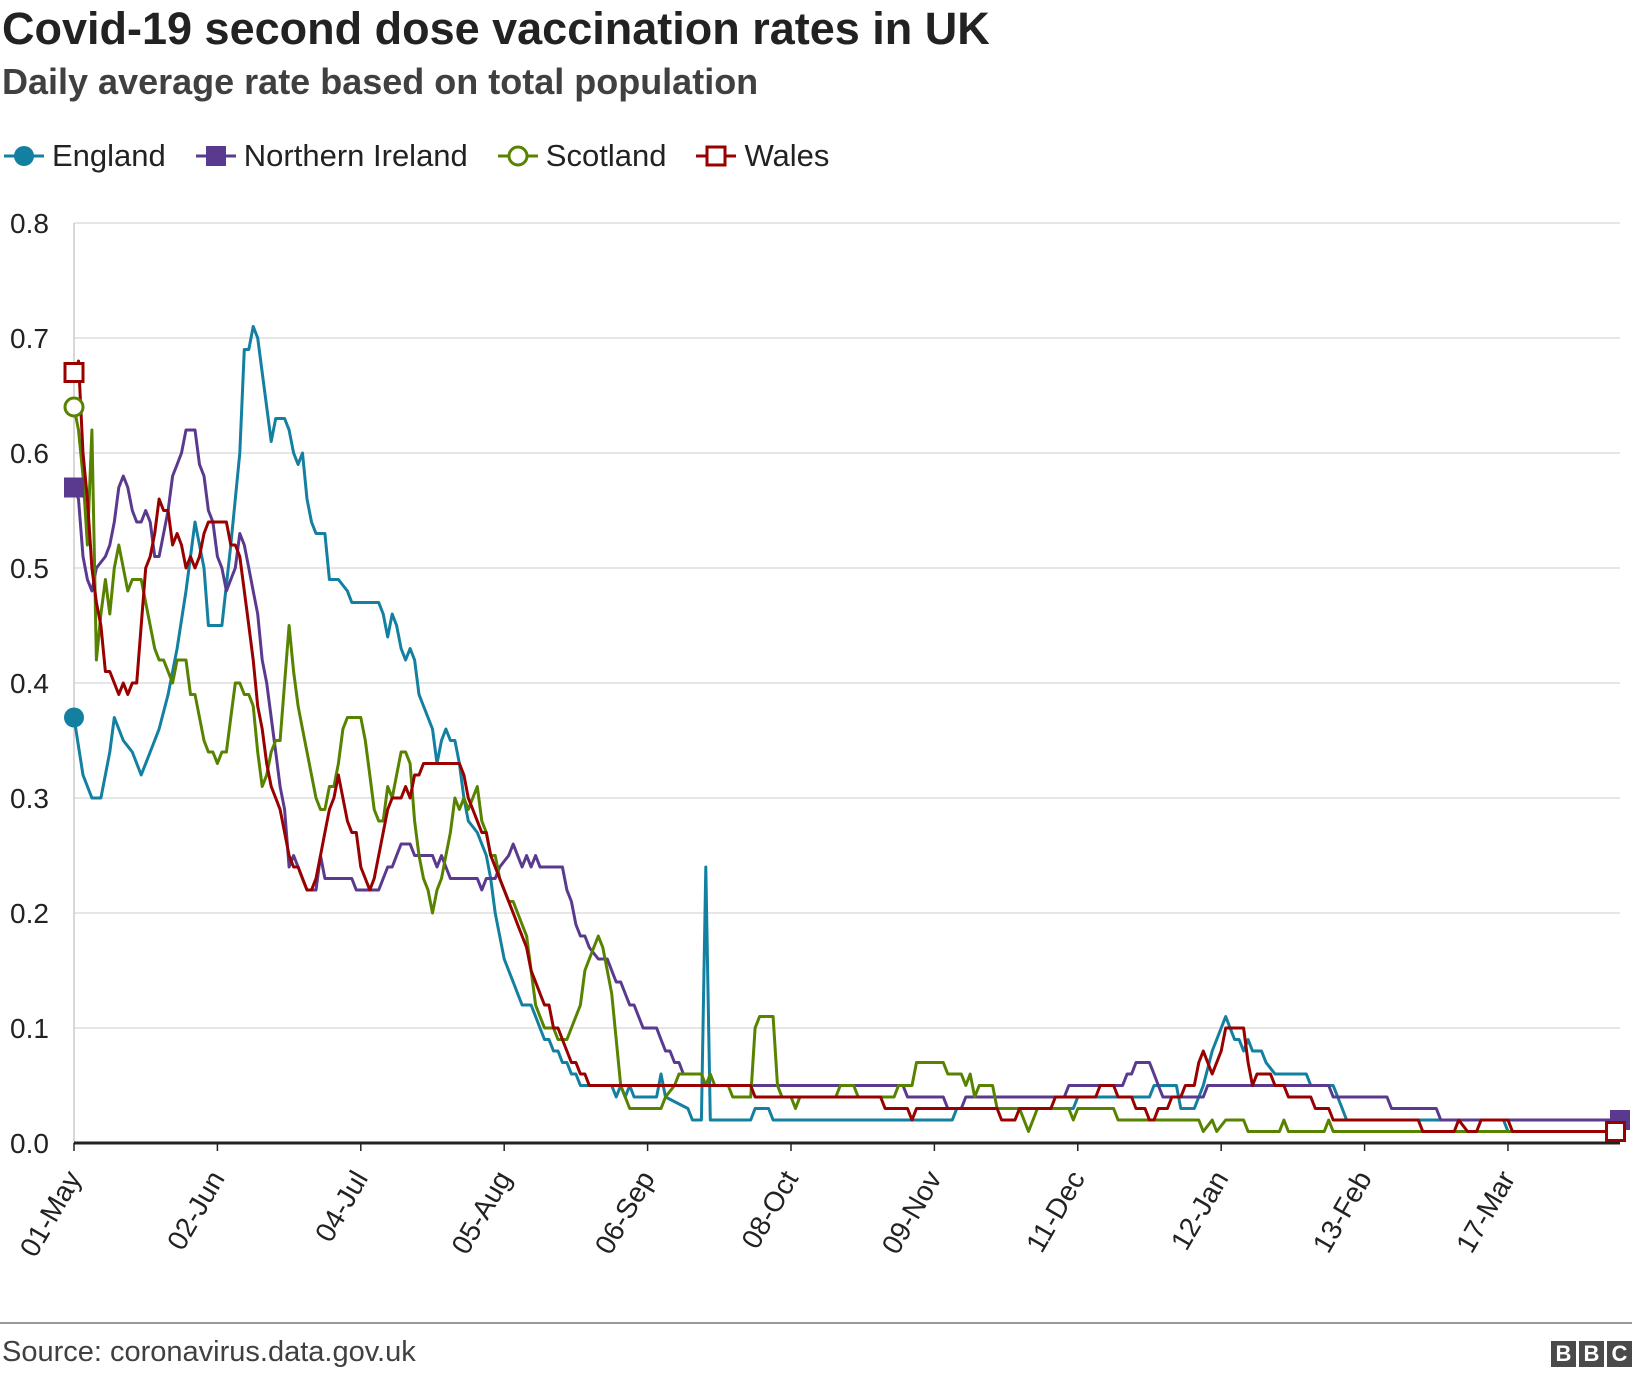  Describe the element at coordinates (1616, 1131) in the screenshot. I see `end-marker-wales` at that location.